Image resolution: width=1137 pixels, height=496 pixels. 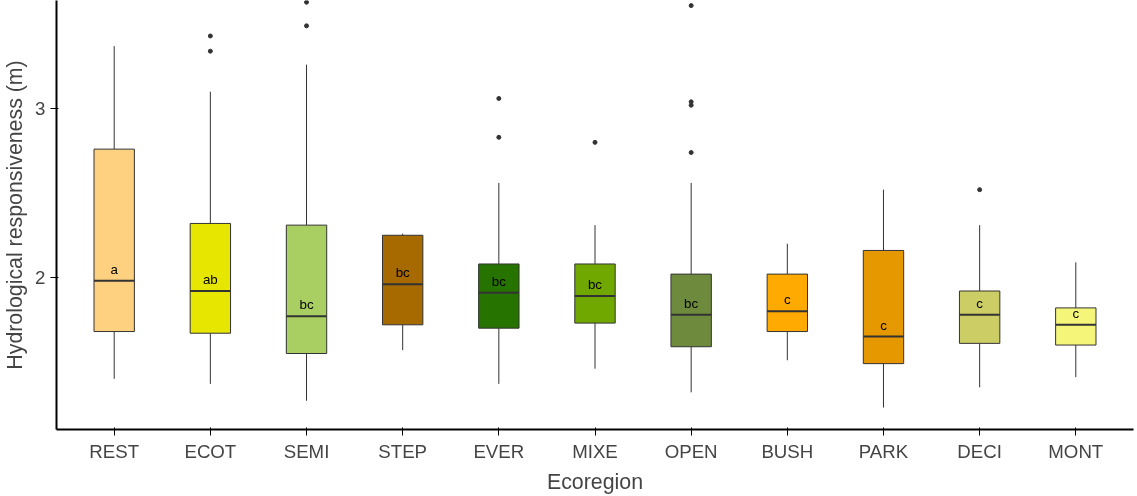 What do you see at coordinates (979, 451) in the screenshot?
I see `x-tick-label: DECI` at bounding box center [979, 451].